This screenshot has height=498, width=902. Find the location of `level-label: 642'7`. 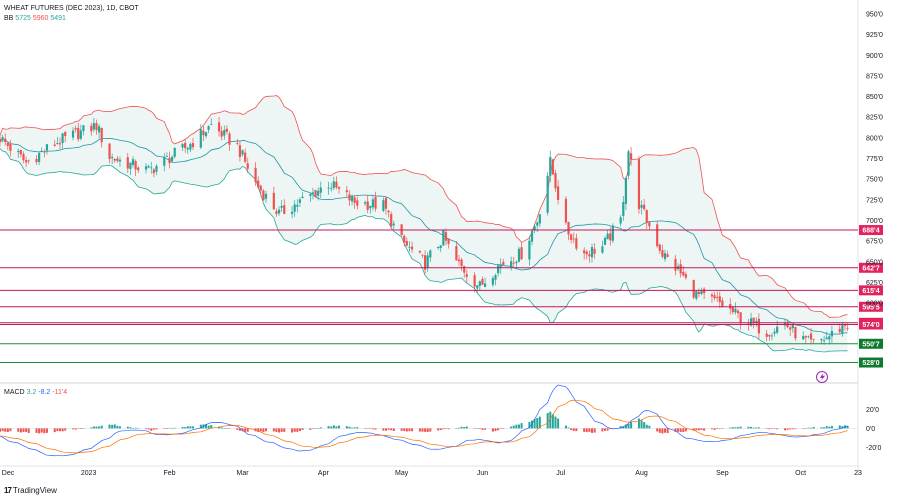

level-label: 642'7 is located at coordinates (870, 268).